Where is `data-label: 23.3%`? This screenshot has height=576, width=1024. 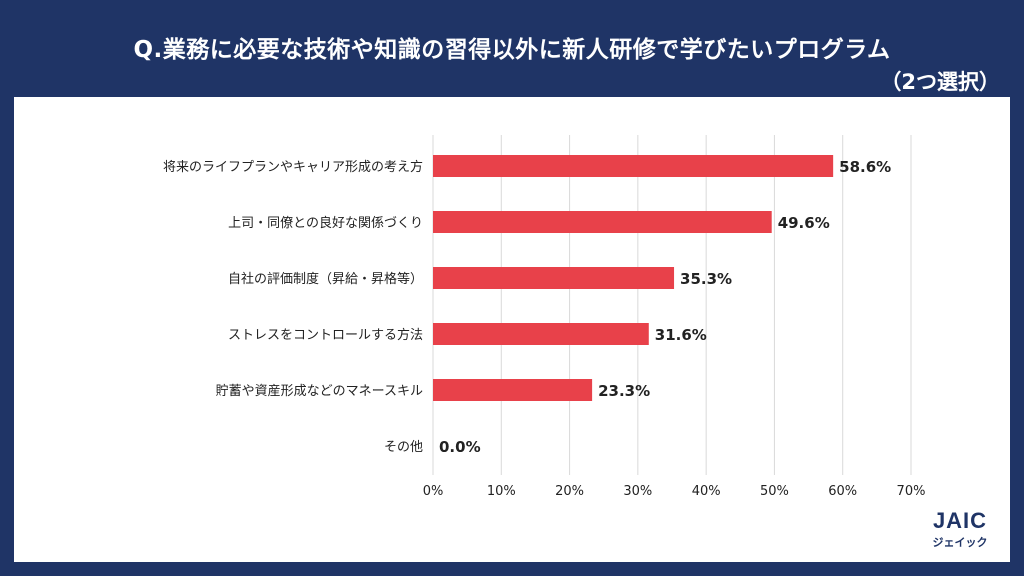 data-label: 23.3% is located at coordinates (624, 391).